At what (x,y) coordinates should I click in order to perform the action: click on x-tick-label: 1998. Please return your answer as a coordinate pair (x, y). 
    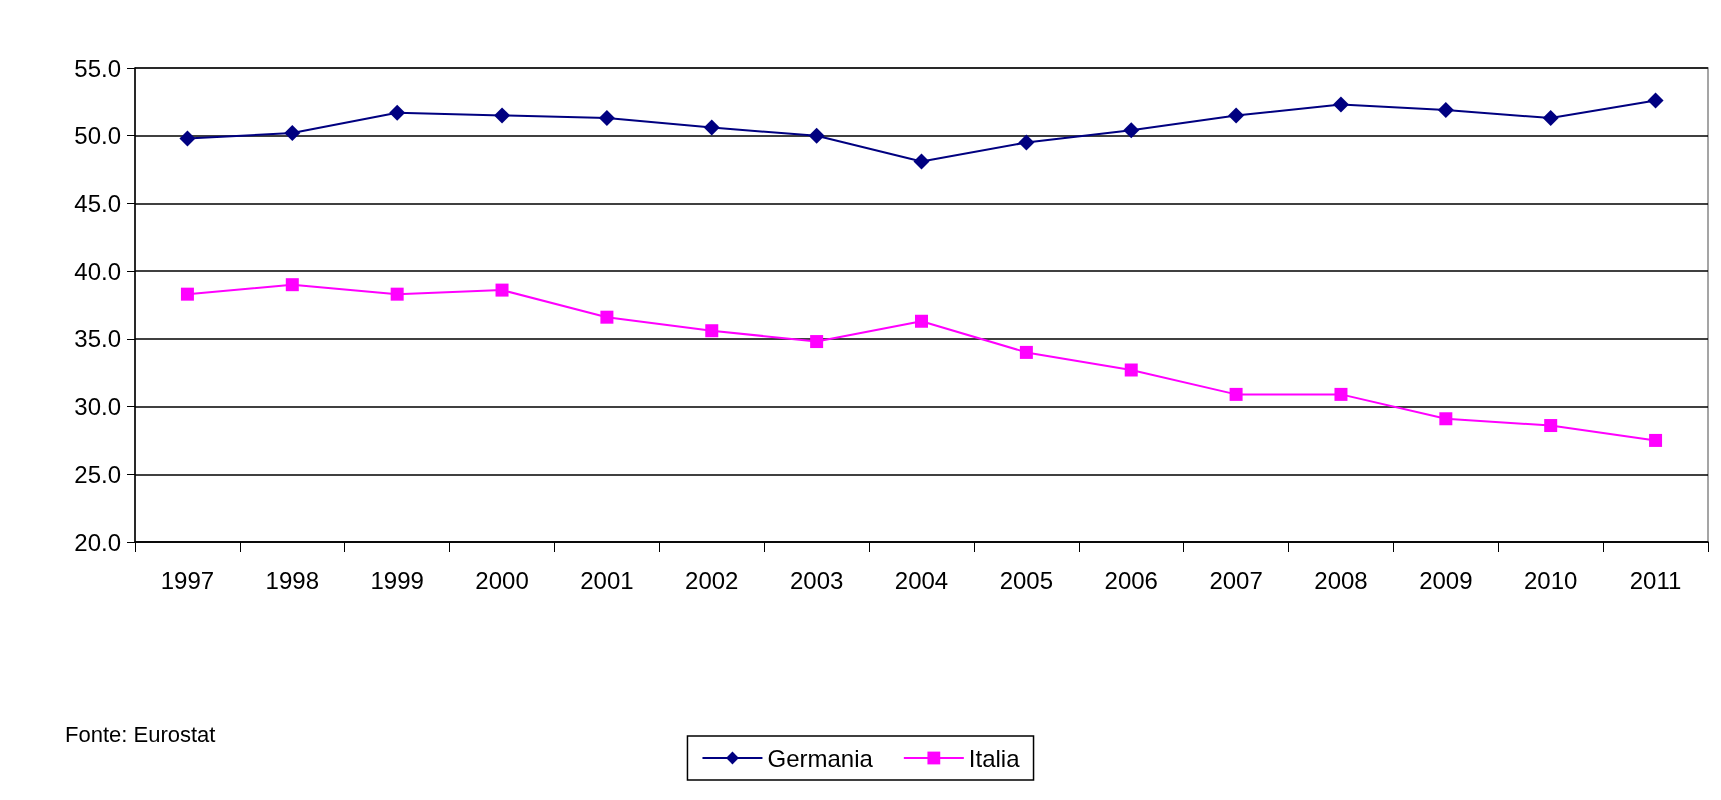
    Looking at the image, I should click on (292, 580).